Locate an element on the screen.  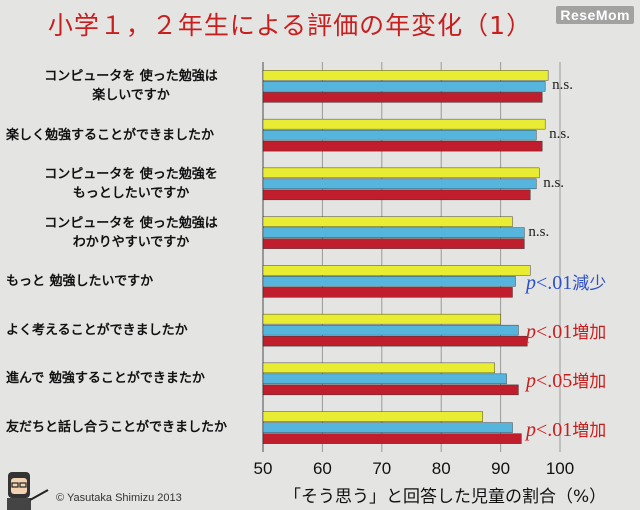
category-label: コンピュータを 使った勉強は わかりやすいですか is located at coordinates (131, 233).